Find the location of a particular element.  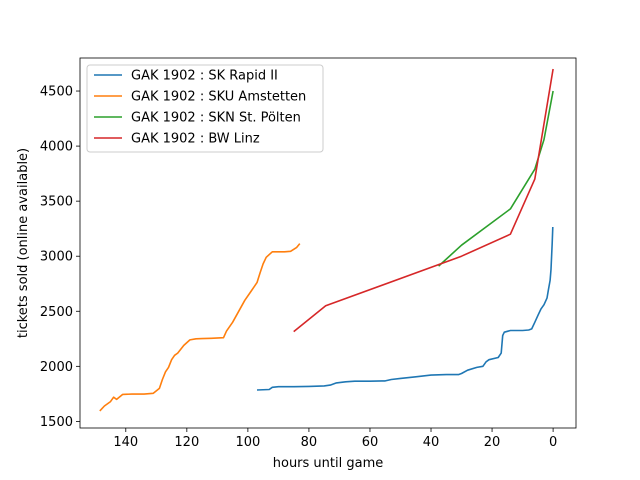

x-tick-label-7: 0 is located at coordinates (553, 442).